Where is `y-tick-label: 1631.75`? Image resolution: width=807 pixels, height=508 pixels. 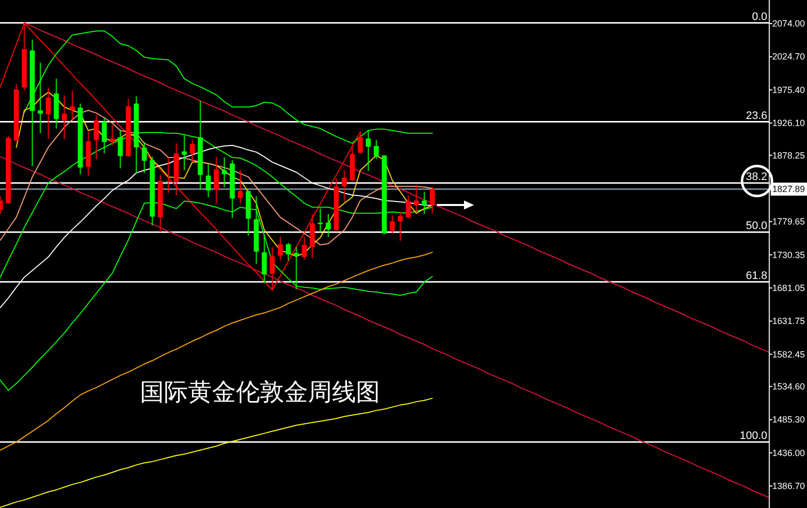
y-tick-label: 1631.75 is located at coordinates (788, 321).